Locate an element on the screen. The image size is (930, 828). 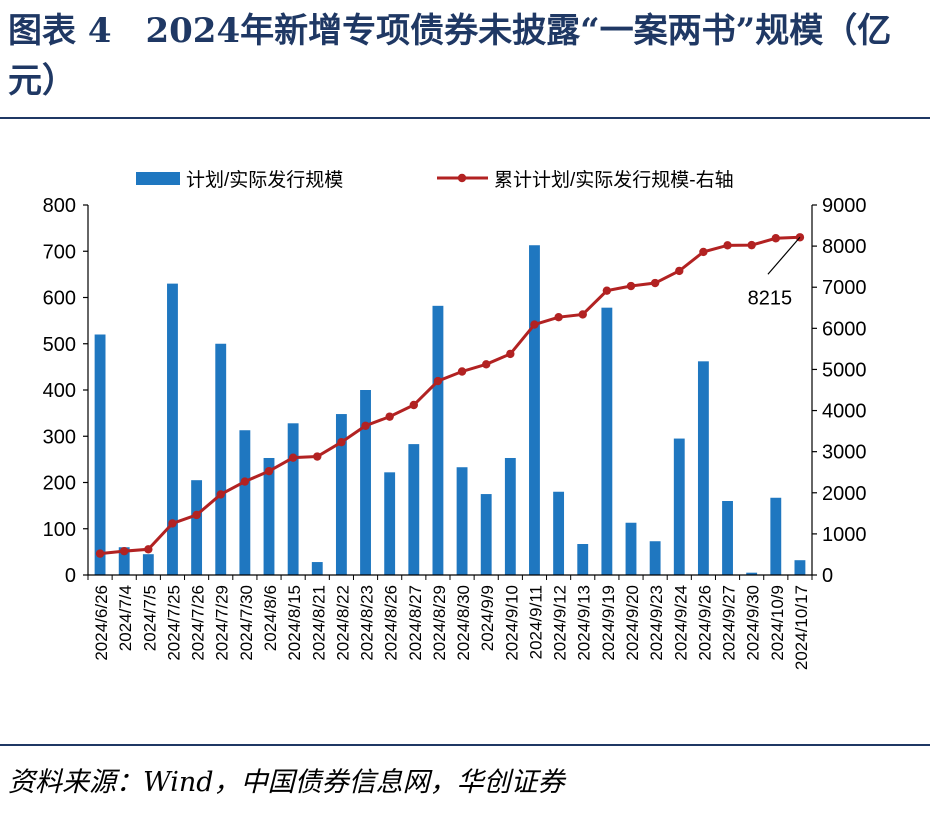
x-tick-label: 2024/9/13 is located at coordinates (584, 623).